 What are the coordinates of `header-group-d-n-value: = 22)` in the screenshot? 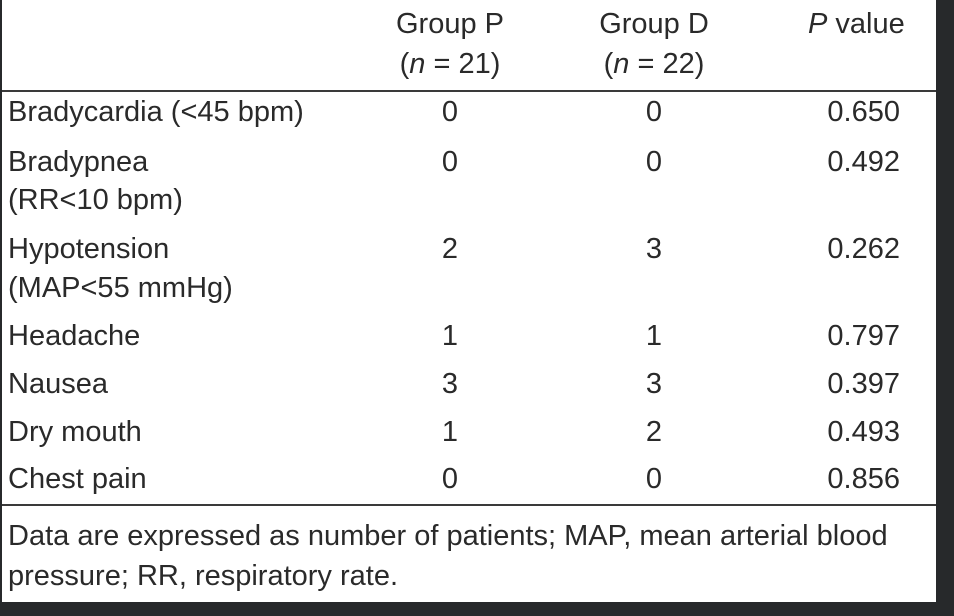 It's located at (667, 64).